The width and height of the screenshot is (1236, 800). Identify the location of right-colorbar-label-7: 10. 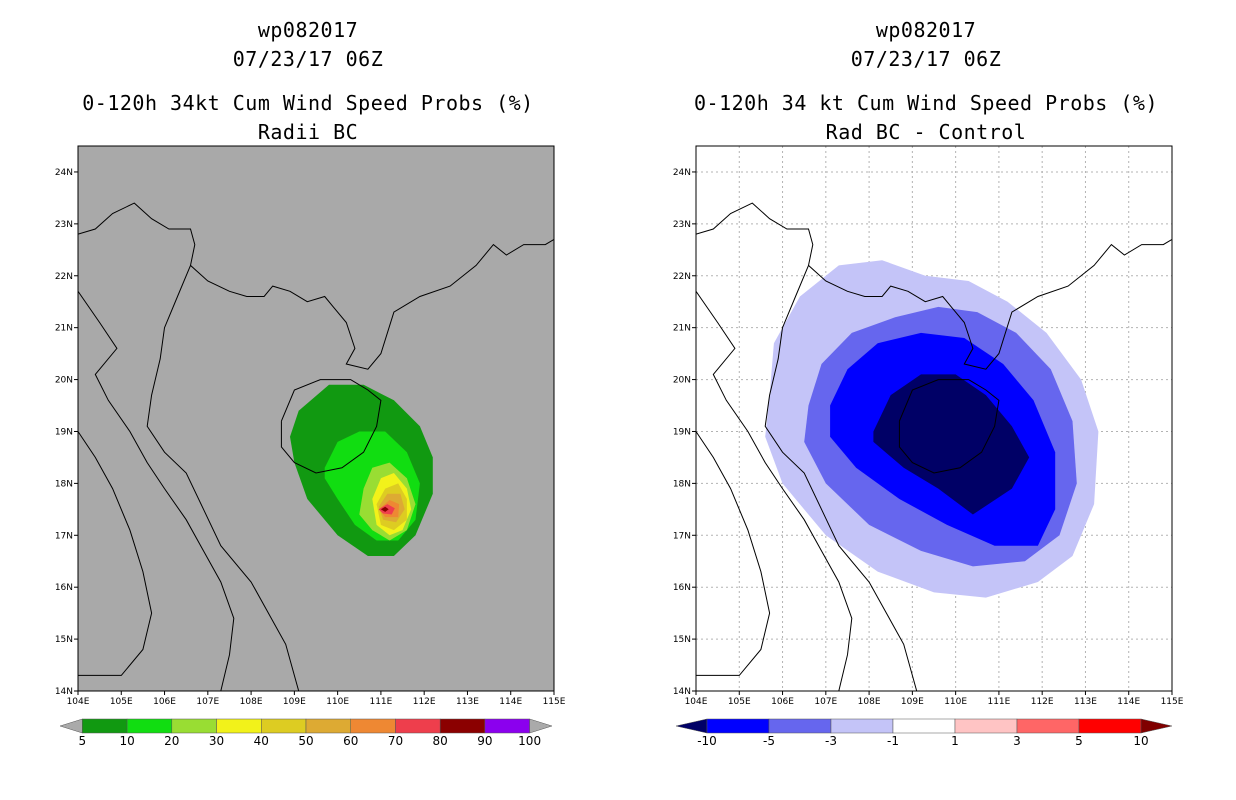
(1140, 741).